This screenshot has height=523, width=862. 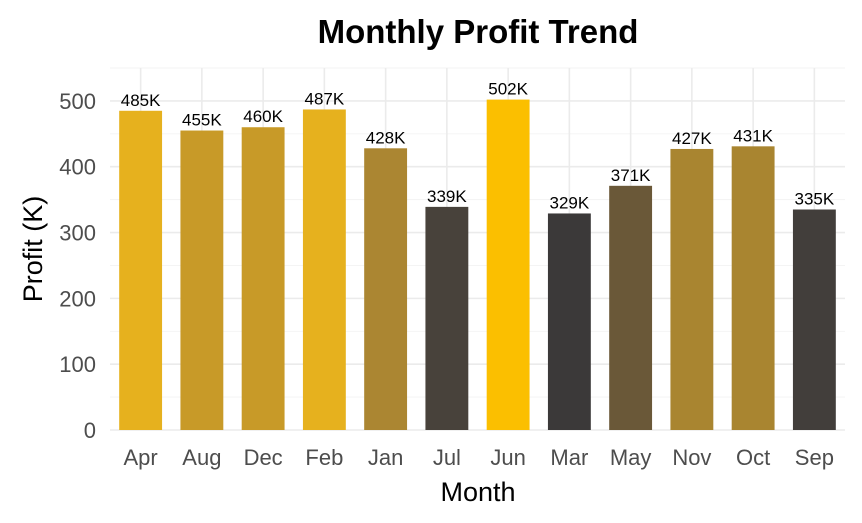 I want to click on x-axis-ticks: Apr Aug Dec Feb Jan Jul Jun Mar May Nov Oct Sep, so click(x=479, y=457).